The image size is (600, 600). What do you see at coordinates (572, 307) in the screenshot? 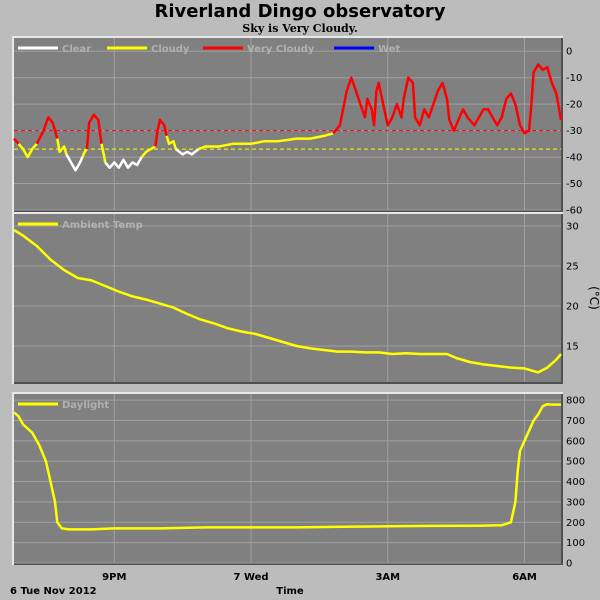
I see `temp-ytick-1: 20` at bounding box center [572, 307].